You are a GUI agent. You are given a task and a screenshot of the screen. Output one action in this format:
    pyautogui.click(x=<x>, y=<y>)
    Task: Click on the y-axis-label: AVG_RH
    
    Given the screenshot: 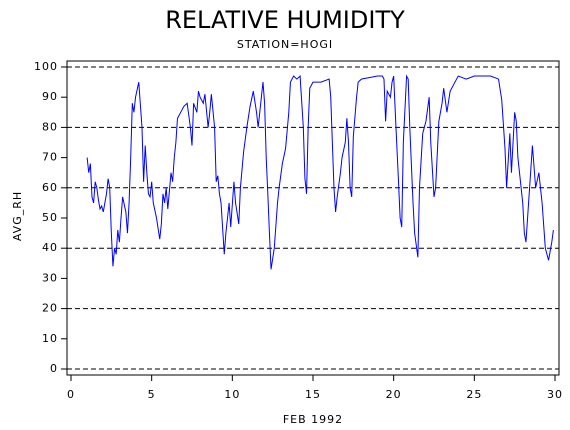 What is the action you would take?
    pyautogui.click(x=17, y=216)
    